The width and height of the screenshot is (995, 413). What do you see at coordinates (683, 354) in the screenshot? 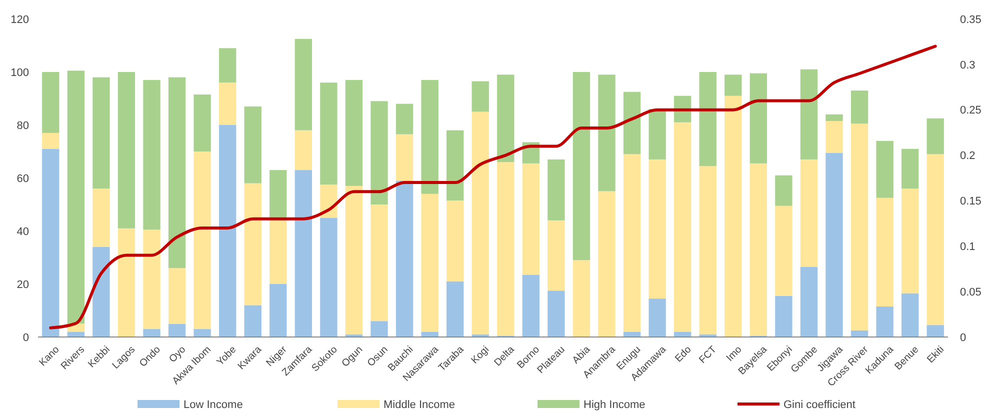
I see `x-tick-label: Edo` at bounding box center [683, 354].